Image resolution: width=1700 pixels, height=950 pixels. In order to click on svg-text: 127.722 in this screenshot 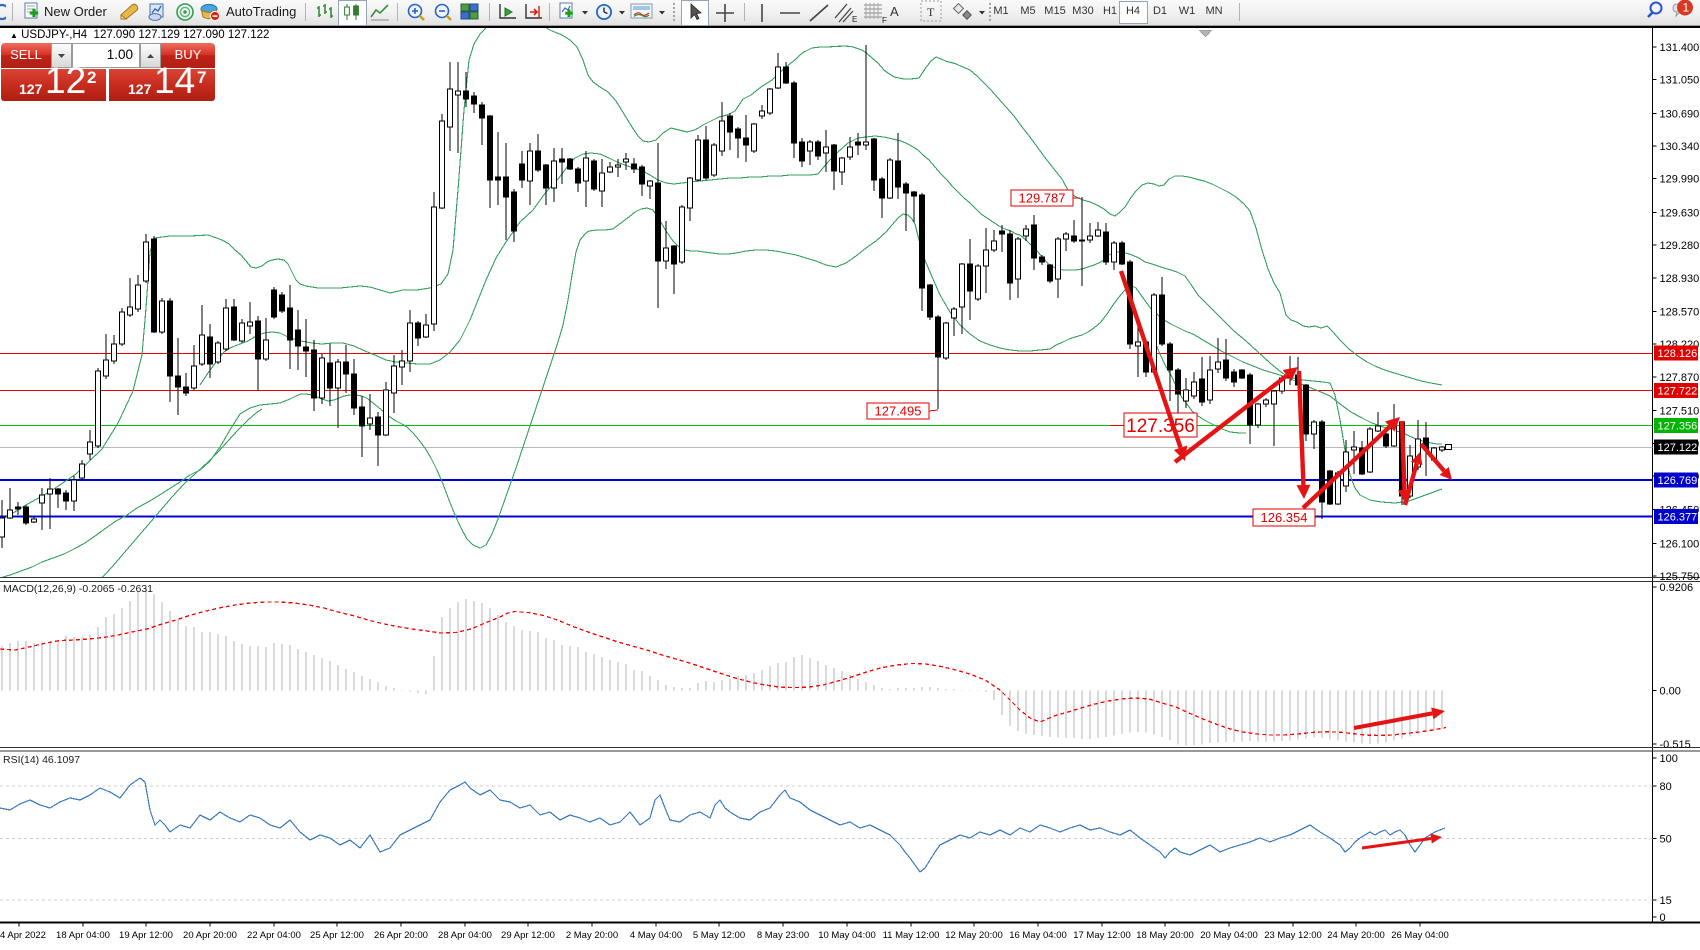, I will do `click(1678, 392)`.